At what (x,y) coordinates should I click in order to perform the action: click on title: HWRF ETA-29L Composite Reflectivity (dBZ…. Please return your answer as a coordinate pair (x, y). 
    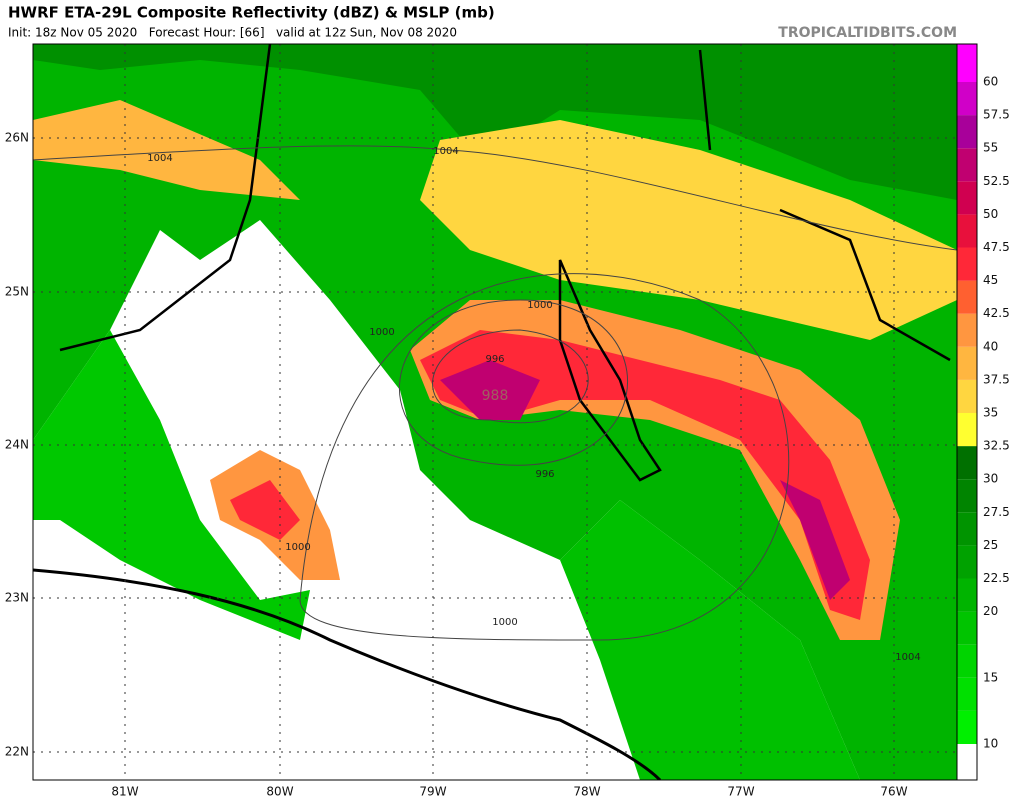
    Looking at the image, I should click on (251, 13).